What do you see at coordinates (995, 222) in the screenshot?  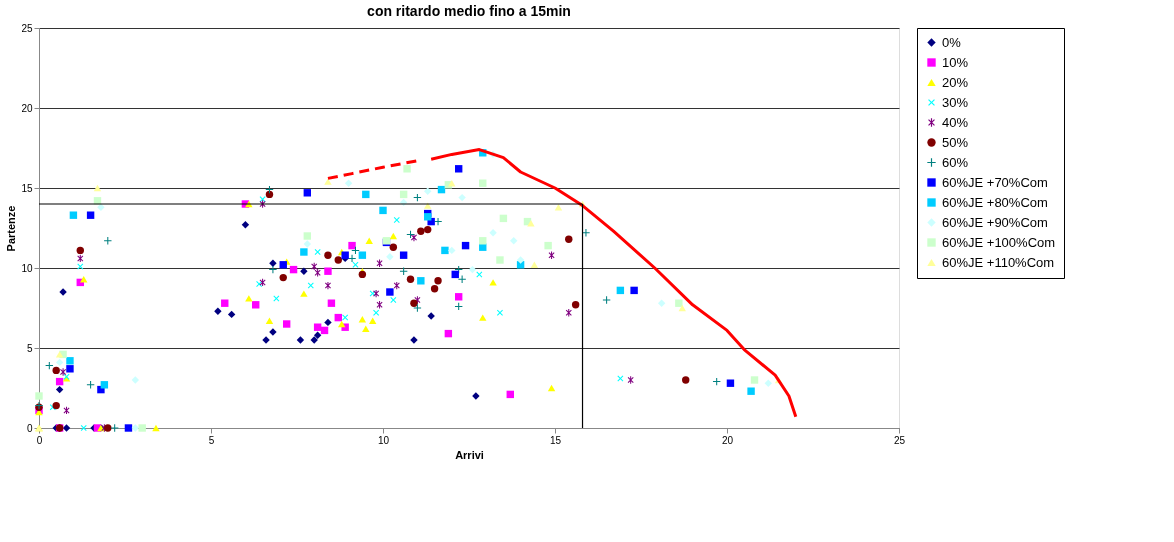 I see `legend-label: 60%JE +90%Com` at bounding box center [995, 222].